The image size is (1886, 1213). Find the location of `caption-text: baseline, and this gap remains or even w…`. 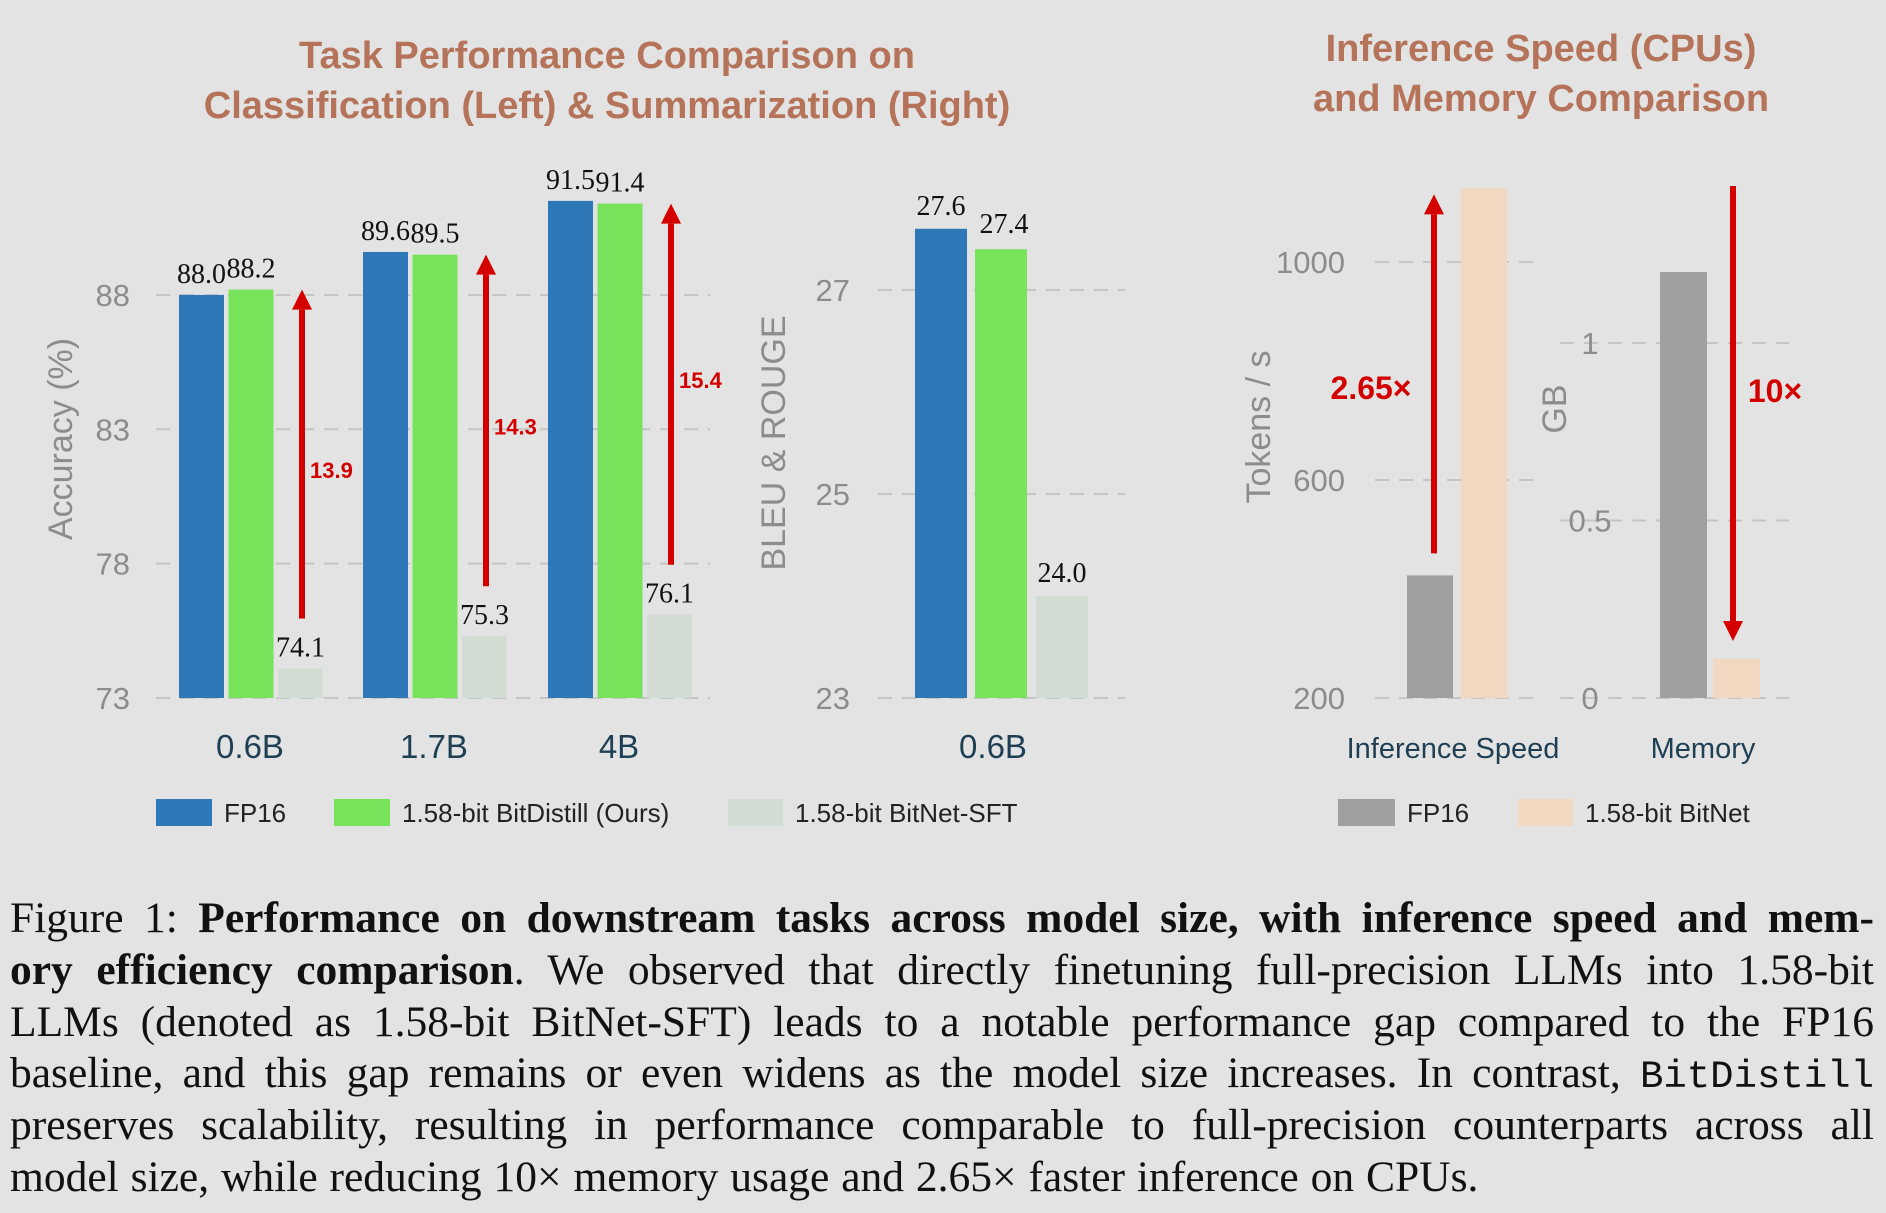

caption-text: baseline, and this gap remains or even w… is located at coordinates (825, 1073).